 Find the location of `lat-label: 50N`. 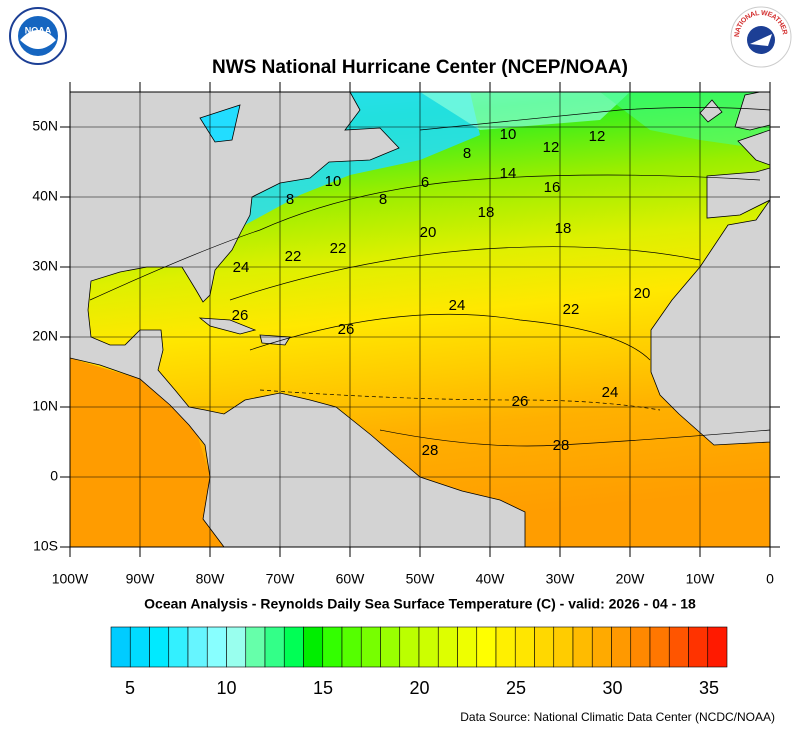

lat-label: 50N is located at coordinates (45, 126).